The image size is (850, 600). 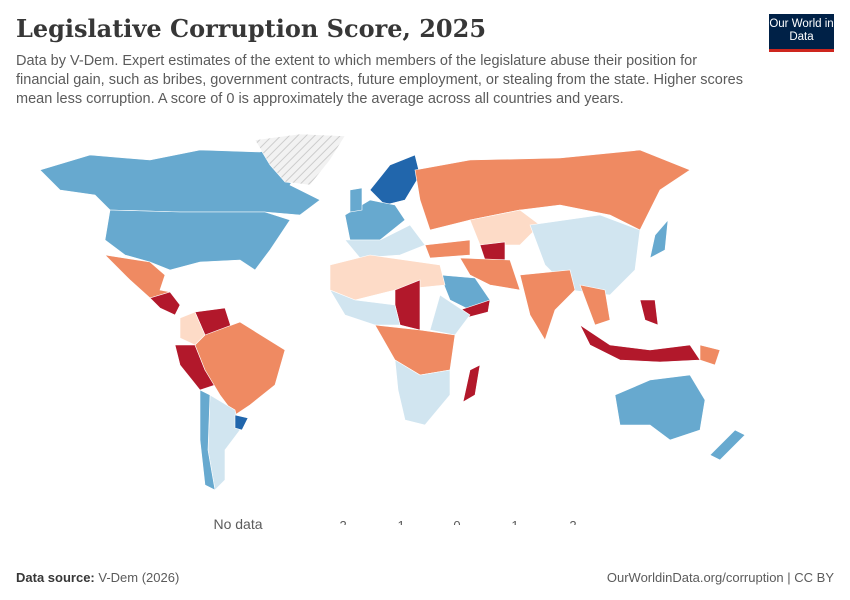 I want to click on region-japan, so click(x=659, y=239).